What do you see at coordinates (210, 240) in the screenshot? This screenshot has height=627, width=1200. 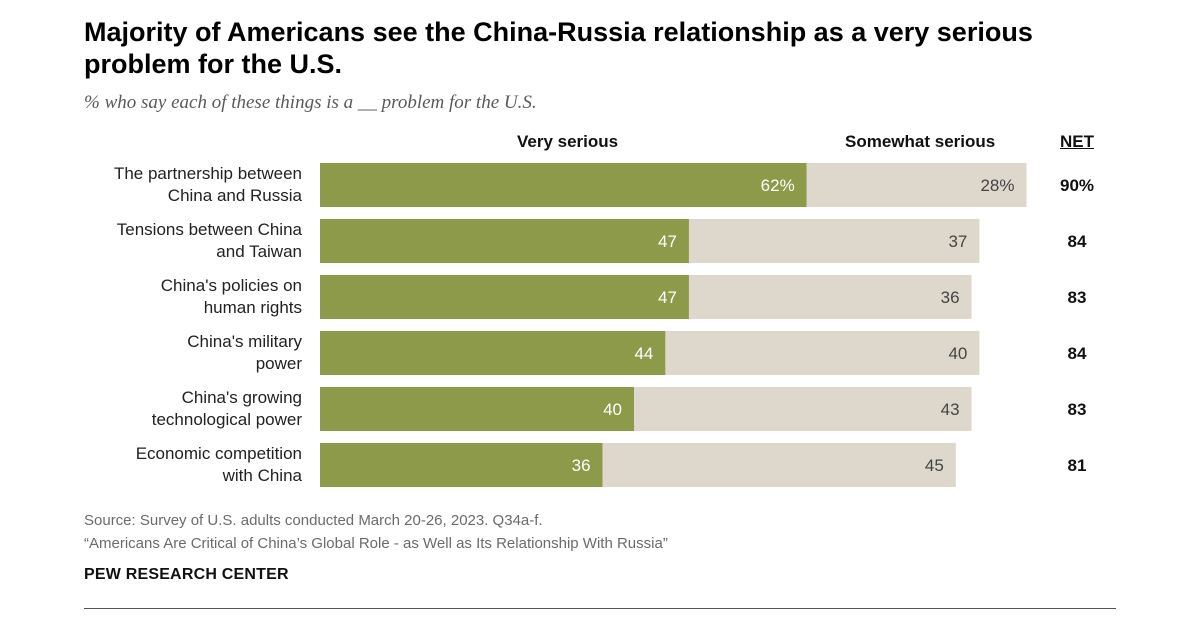 I see `category-label: Tensions between China and Taiwan` at bounding box center [210, 240].